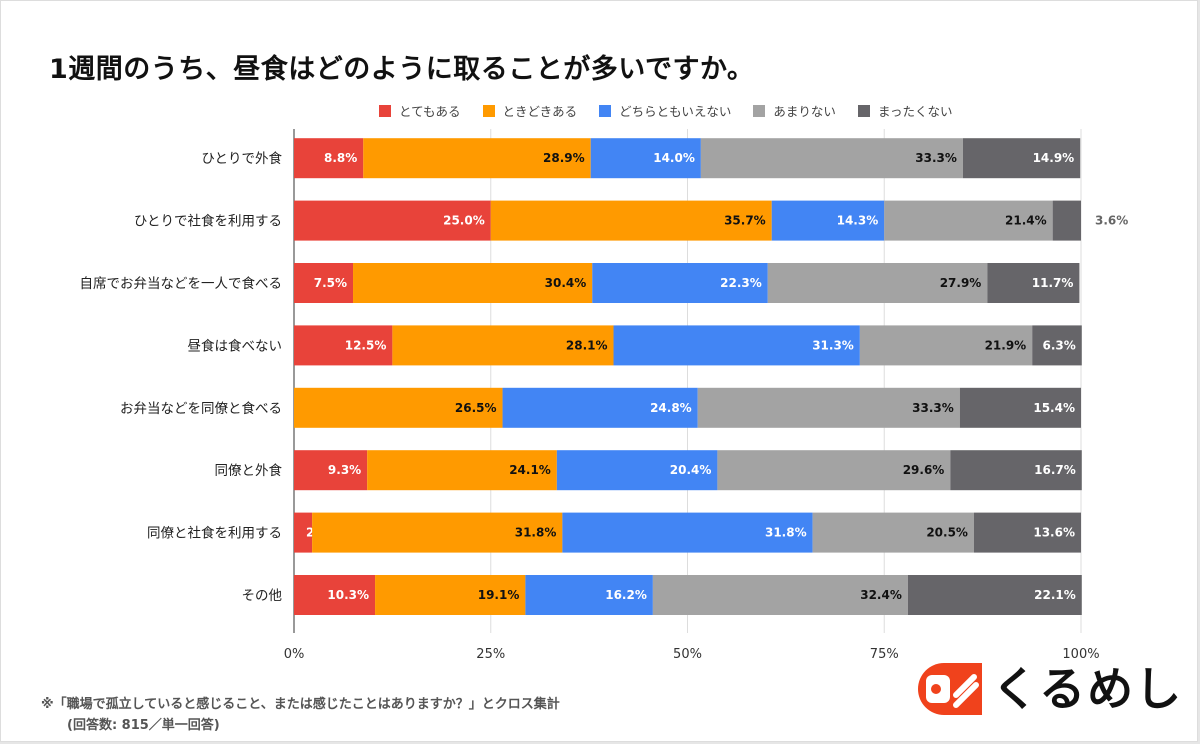 The image size is (1200, 744). I want to click on x-tick-label: 50%, so click(687, 654).